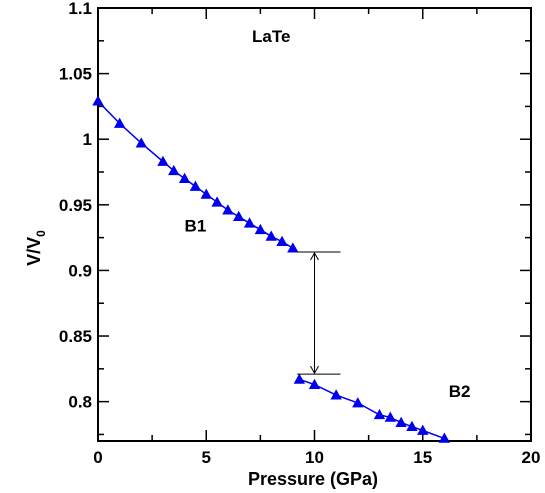 The width and height of the screenshot is (545, 493). I want to click on y-axis-label-main: V/V, so click(34, 251).